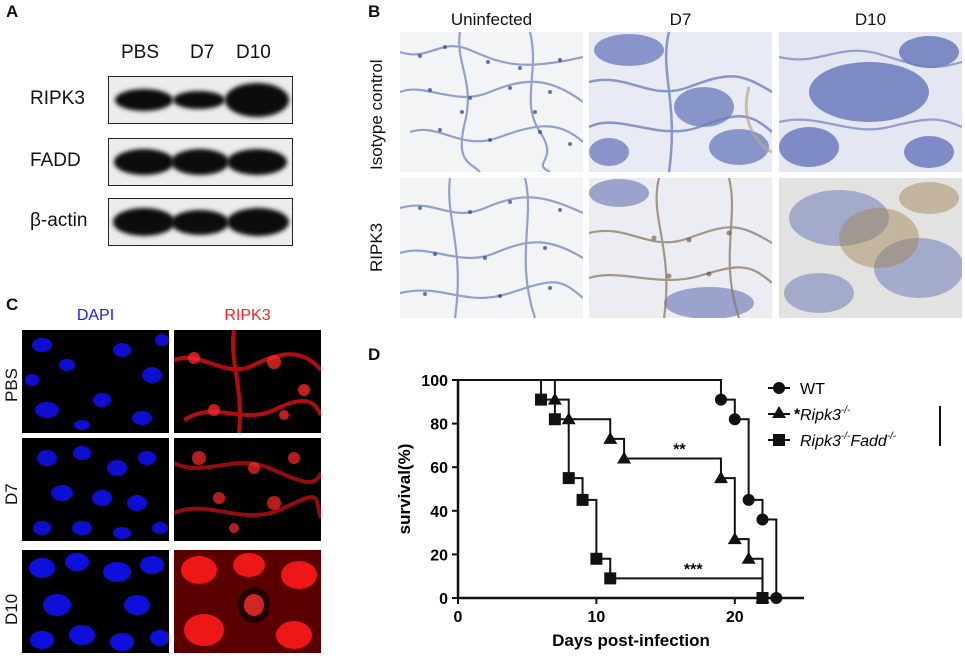  What do you see at coordinates (779, 412) in the screenshot?
I see `legend-marker-triangle` at bounding box center [779, 412].